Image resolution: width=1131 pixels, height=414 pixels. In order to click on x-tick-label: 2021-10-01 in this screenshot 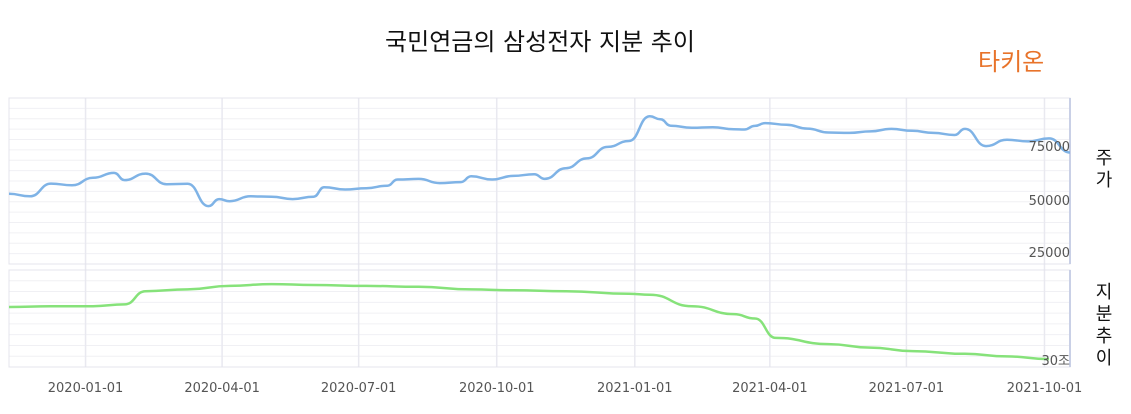, I will do `click(1045, 388)`.